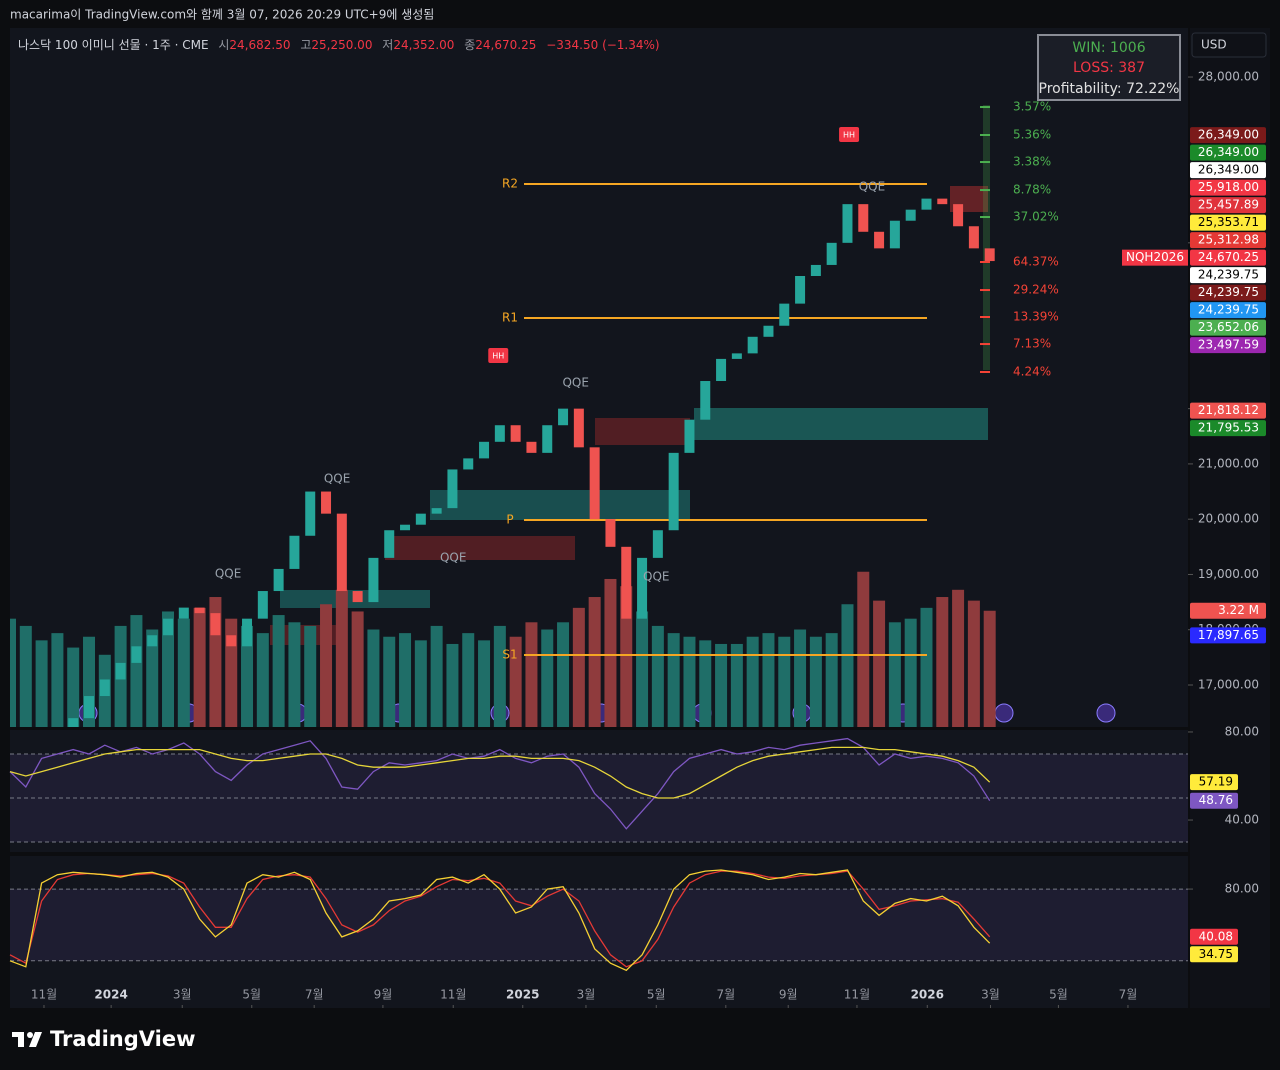  Describe the element at coordinates (841, 424) in the screenshot. I see `zone` at that location.